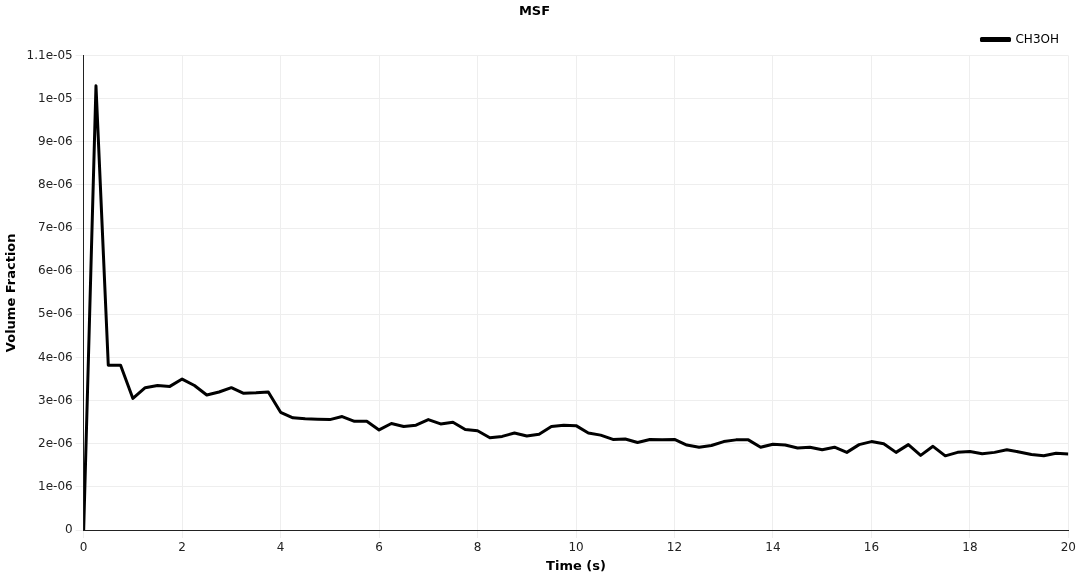 Image resolution: width=1079 pixels, height=574 pixels. I want to click on x-tick-label: 2, so click(182, 547).